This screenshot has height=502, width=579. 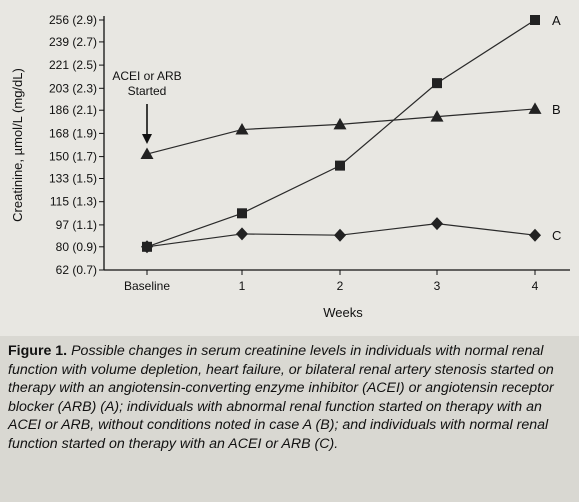 What do you see at coordinates (147, 139) in the screenshot?
I see `annotation-arrow-head` at bounding box center [147, 139].